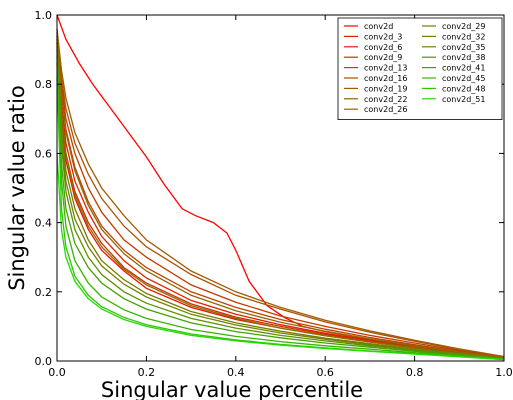  What do you see at coordinates (504, 372) in the screenshot?
I see `x-tick-label: 1.0` at bounding box center [504, 372].